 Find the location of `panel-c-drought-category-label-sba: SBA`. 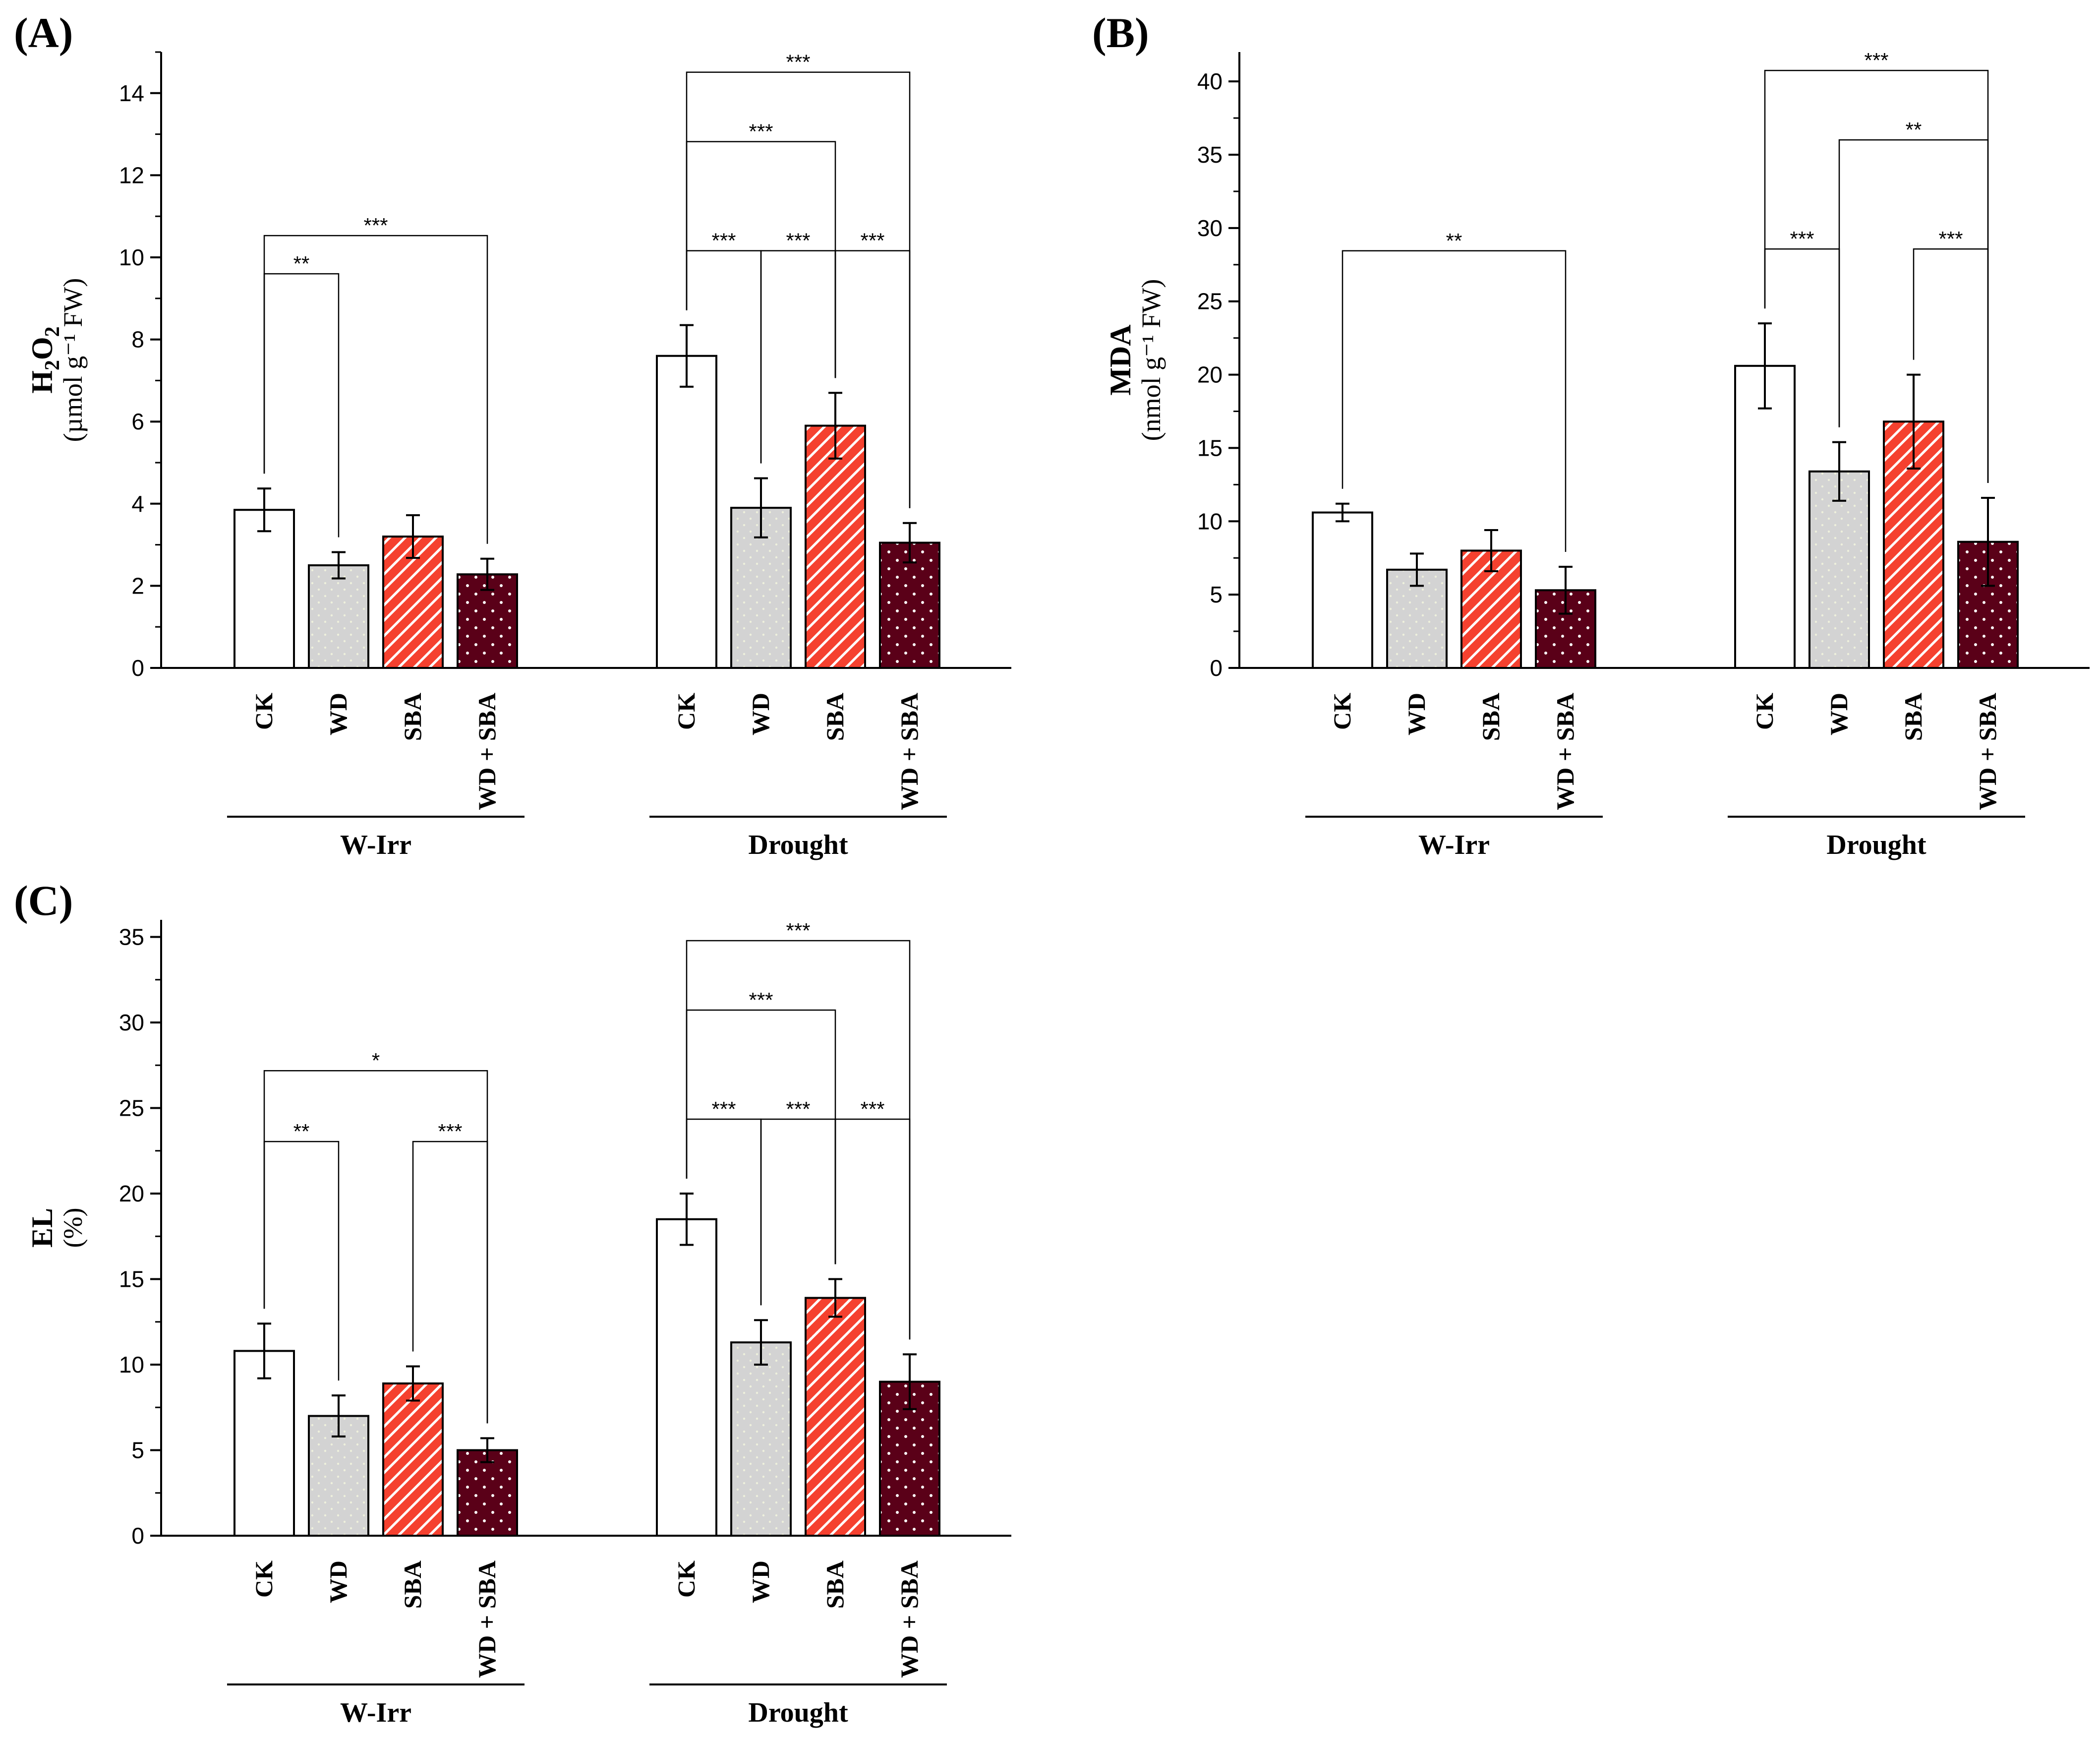

panel-c-drought-category-label-sba: SBA is located at coordinates (835, 1584).